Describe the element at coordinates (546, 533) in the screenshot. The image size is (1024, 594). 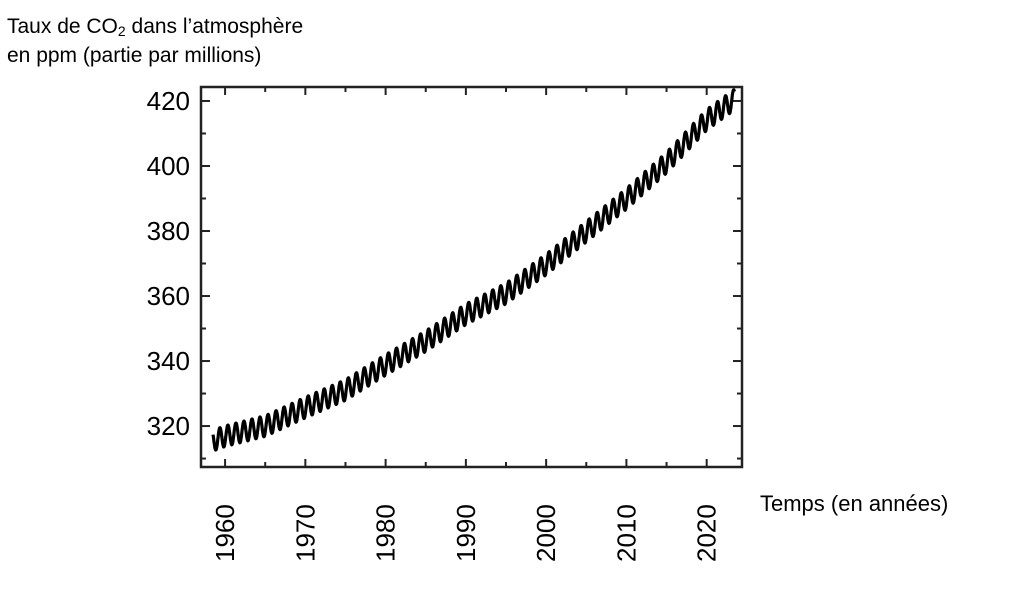
I see `x-tick-label: 2000` at that location.